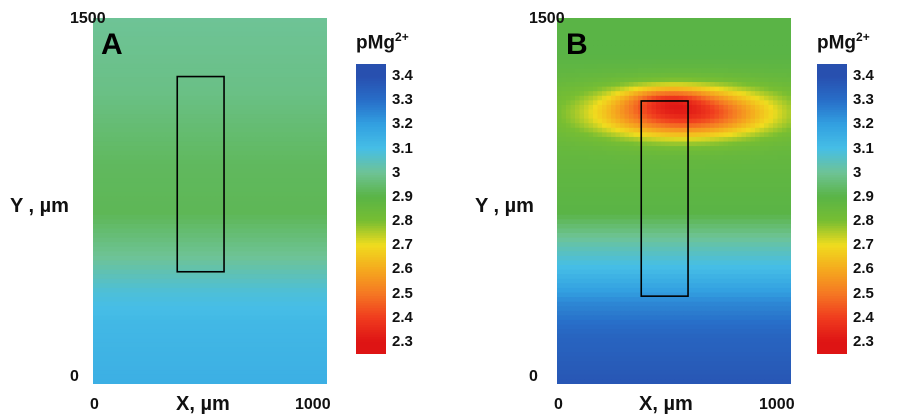  I want to click on panel-letter: B, so click(577, 44).